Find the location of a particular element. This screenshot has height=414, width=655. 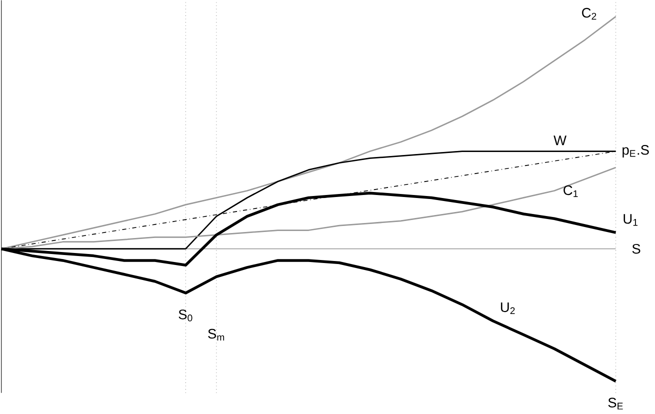

annotation: S$_{m}$ is located at coordinates (216, 334).